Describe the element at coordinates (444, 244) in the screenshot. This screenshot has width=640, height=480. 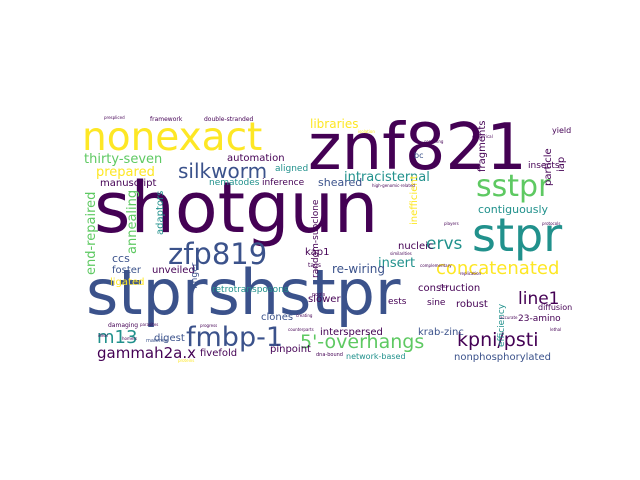
I see `word-ervs: ervs` at that location.